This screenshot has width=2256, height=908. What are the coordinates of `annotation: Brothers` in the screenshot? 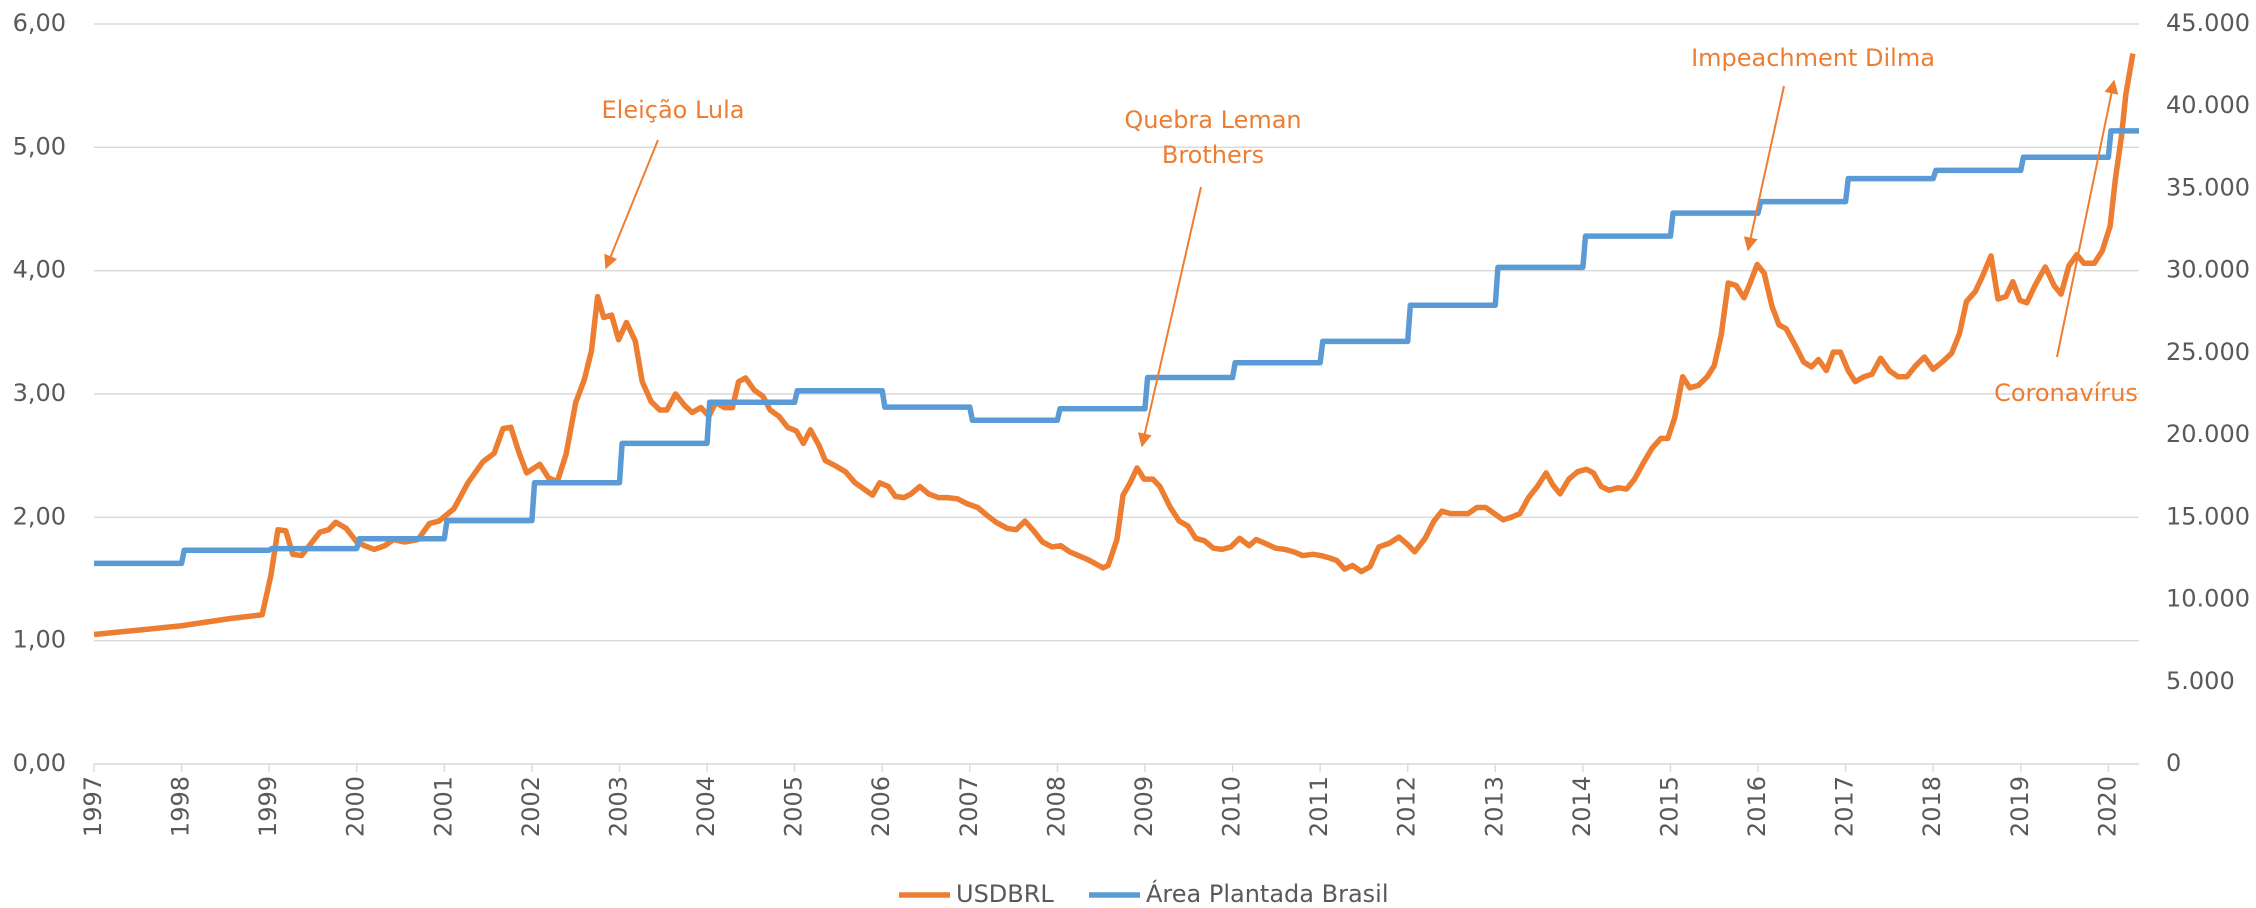 It's located at (1213, 155).